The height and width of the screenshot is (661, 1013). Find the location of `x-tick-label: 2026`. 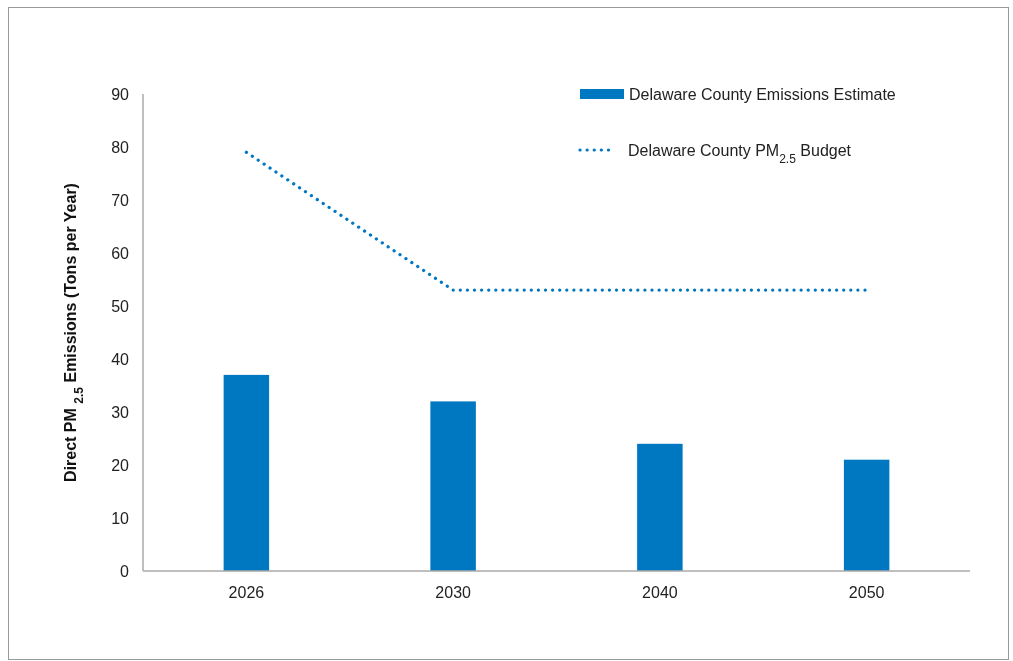

x-tick-label: 2026 is located at coordinates (246, 592).